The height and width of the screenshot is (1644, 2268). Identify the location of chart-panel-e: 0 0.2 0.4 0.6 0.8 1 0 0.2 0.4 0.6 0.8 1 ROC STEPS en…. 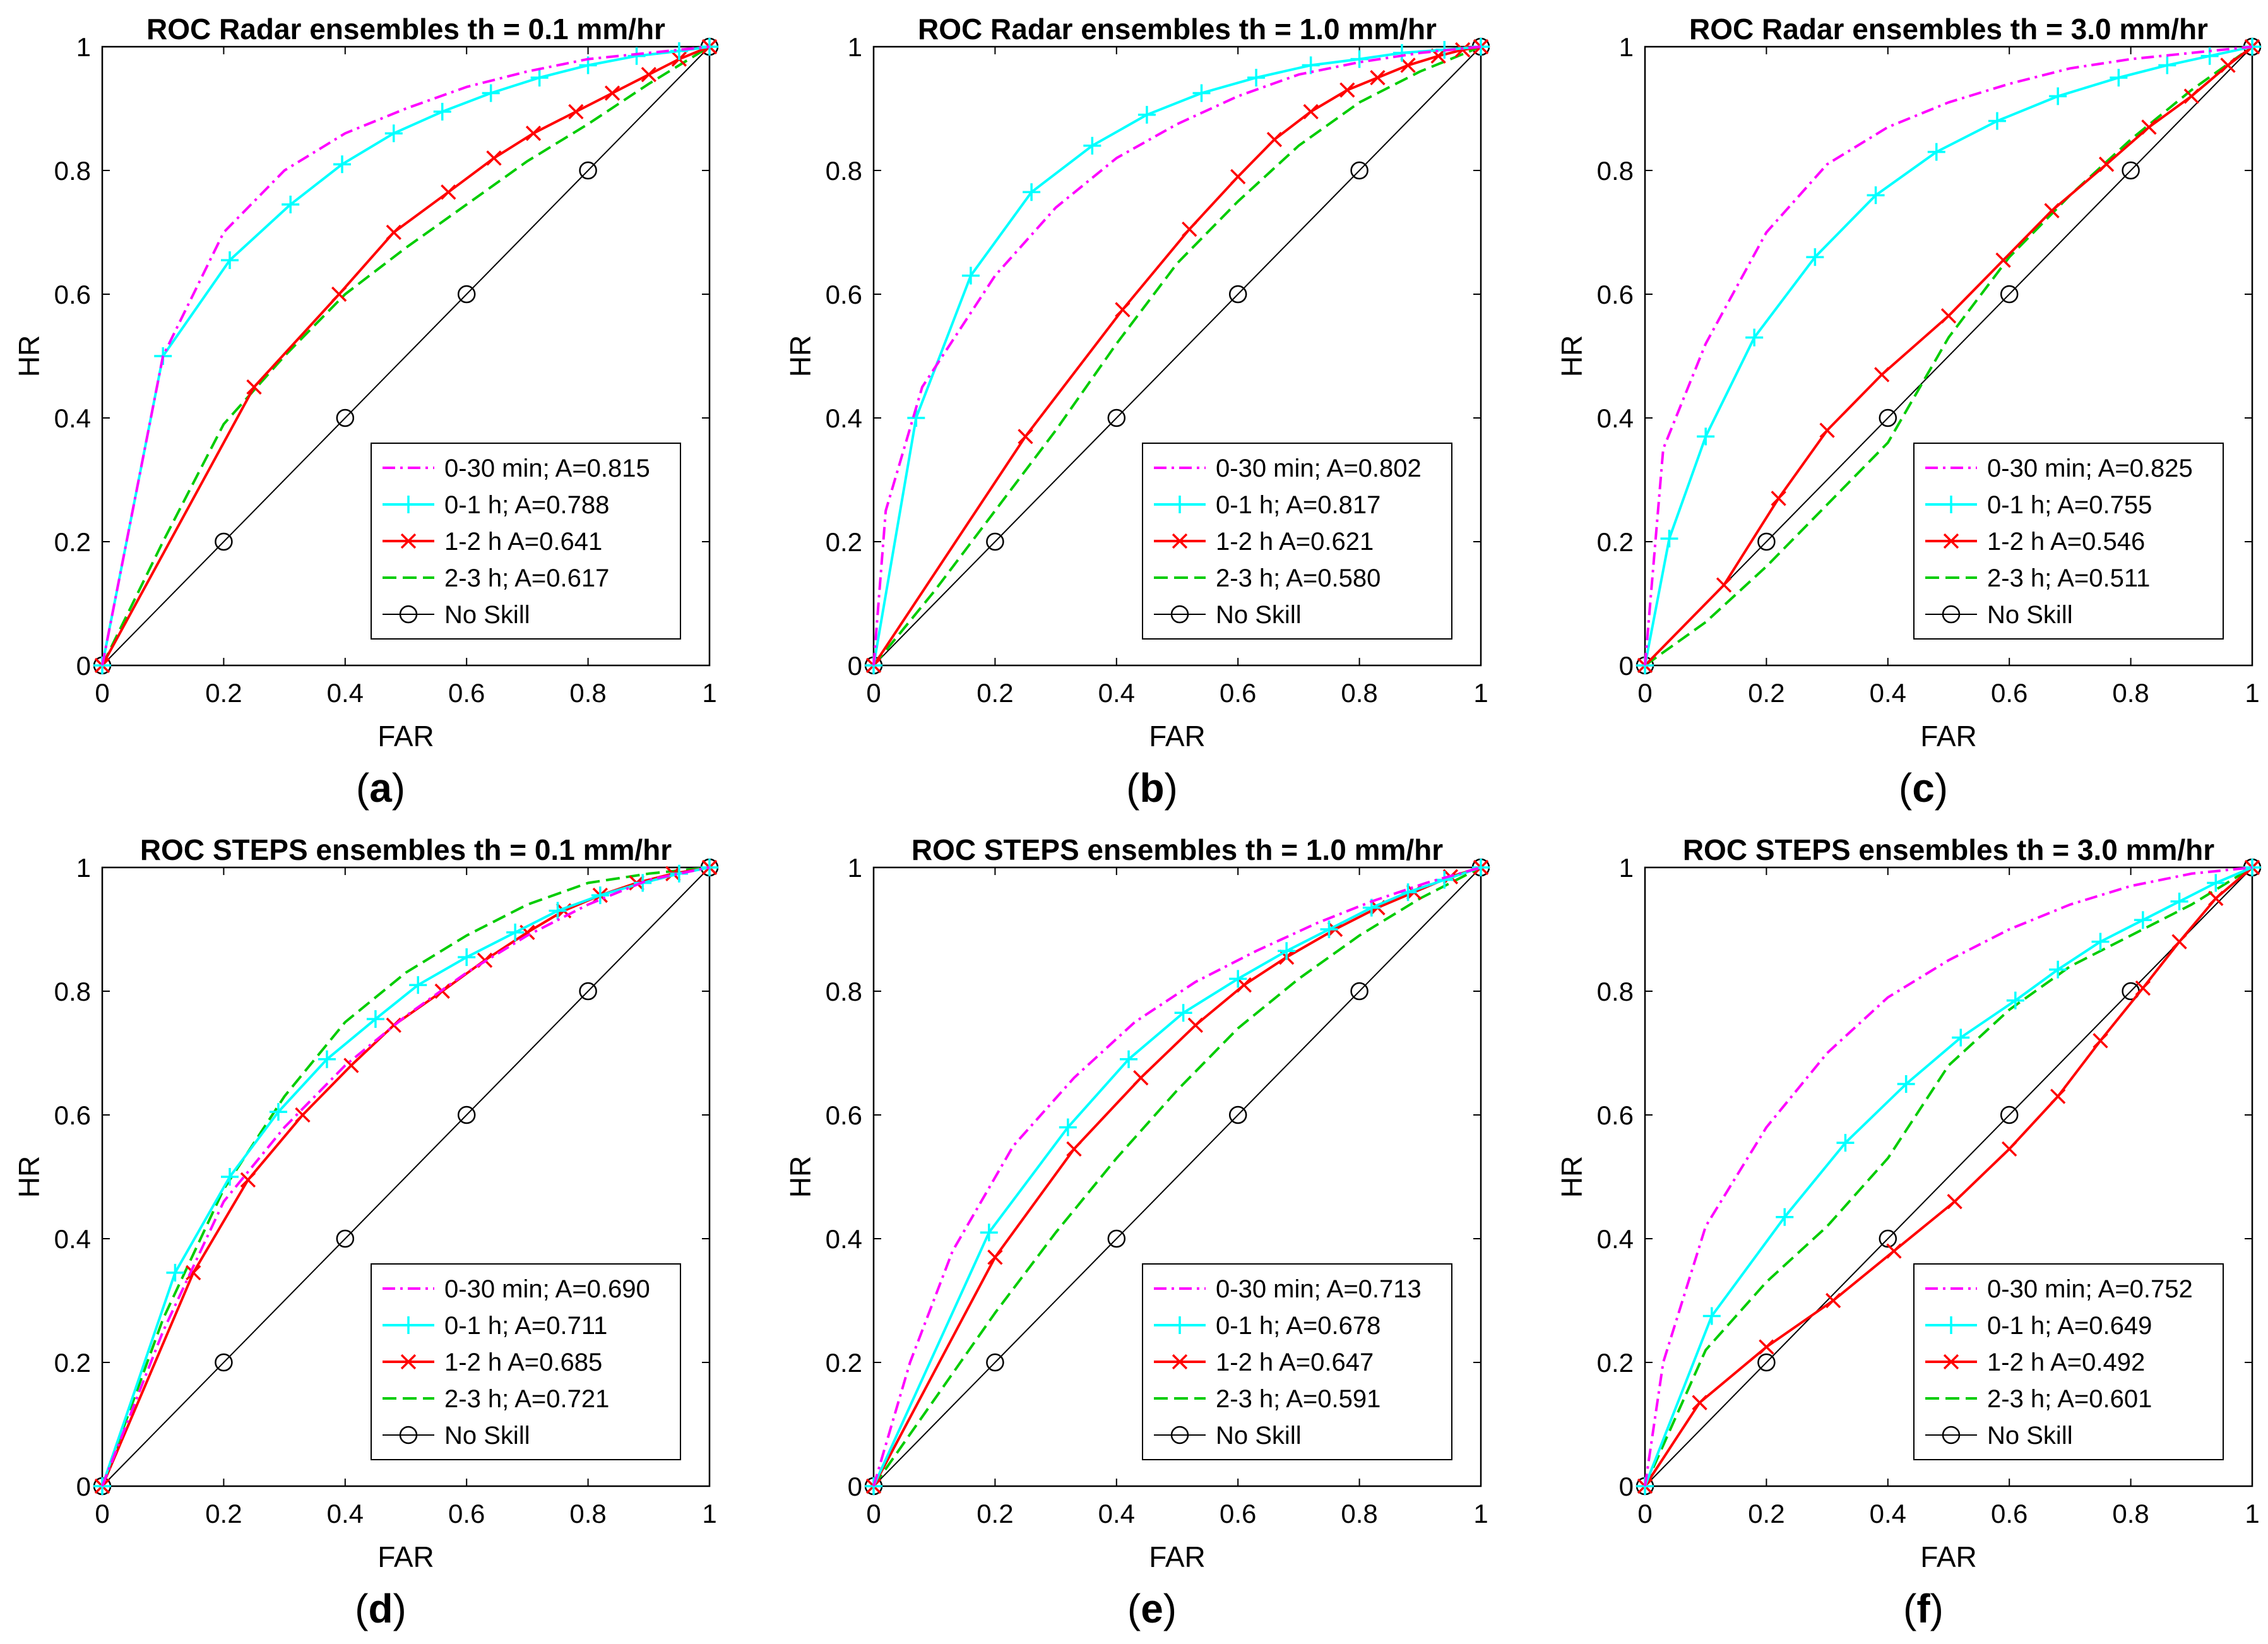
(1137, 1203).